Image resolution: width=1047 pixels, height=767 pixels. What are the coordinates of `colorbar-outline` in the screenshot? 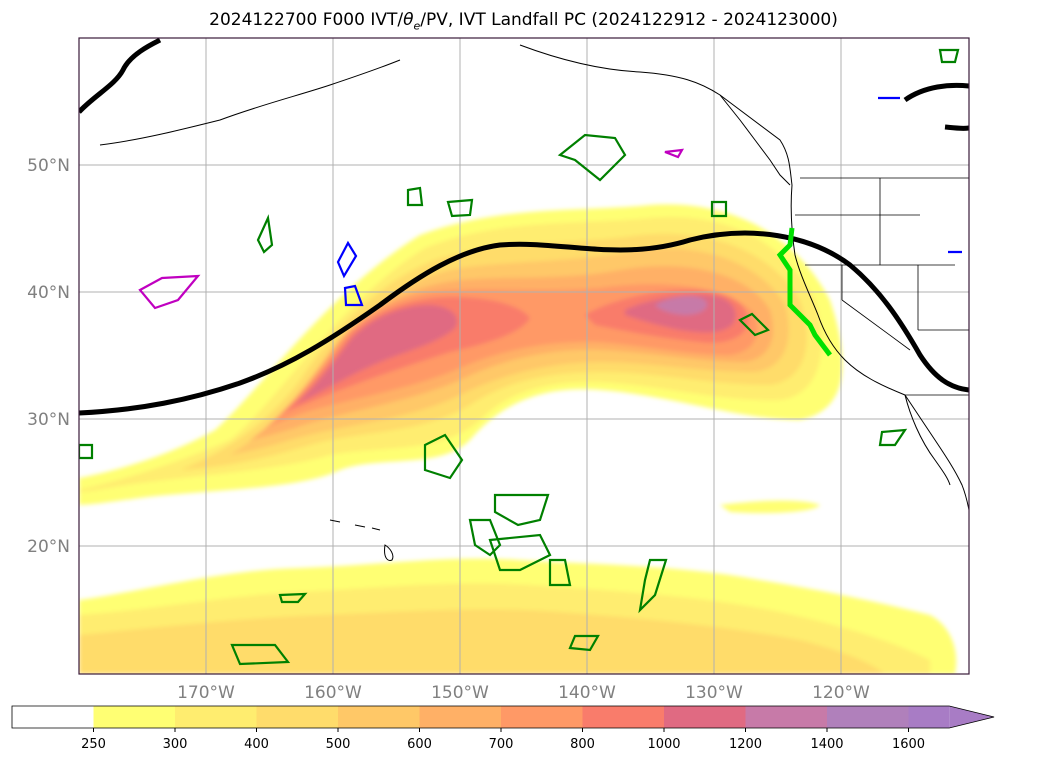 It's located at (503, 717).